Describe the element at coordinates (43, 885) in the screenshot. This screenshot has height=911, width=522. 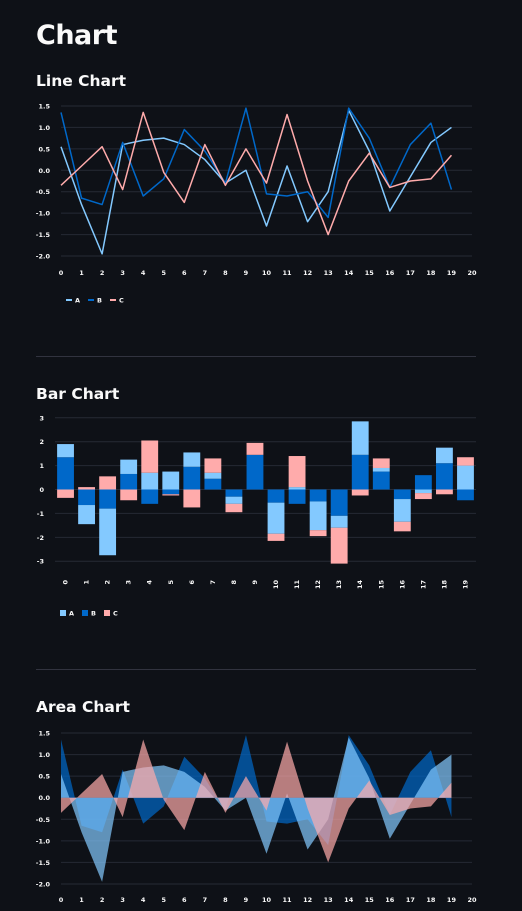
I see `y-tick-label: -2.0` at that location.